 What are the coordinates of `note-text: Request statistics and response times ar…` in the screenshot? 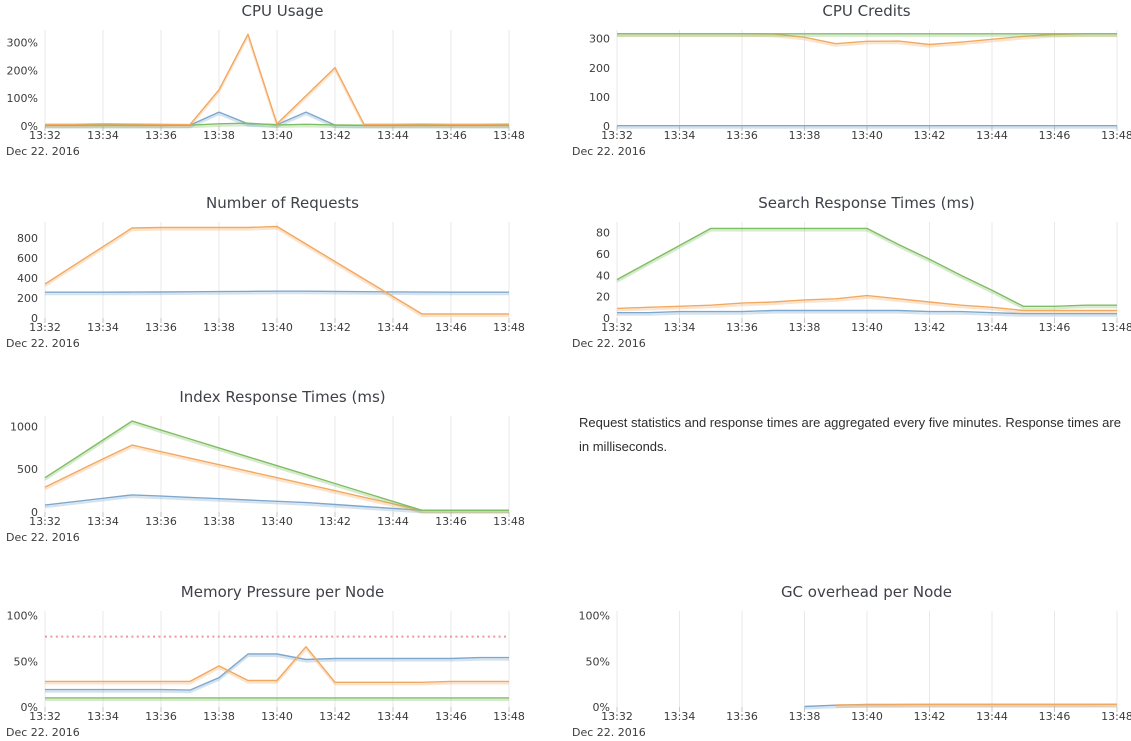 It's located at (850, 434).